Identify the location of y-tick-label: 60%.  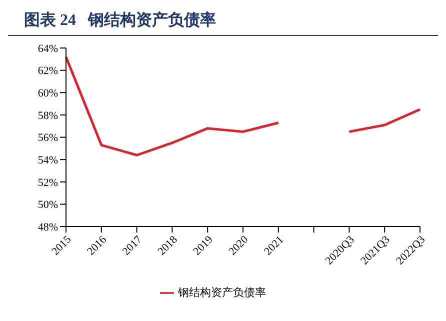
(48, 94).